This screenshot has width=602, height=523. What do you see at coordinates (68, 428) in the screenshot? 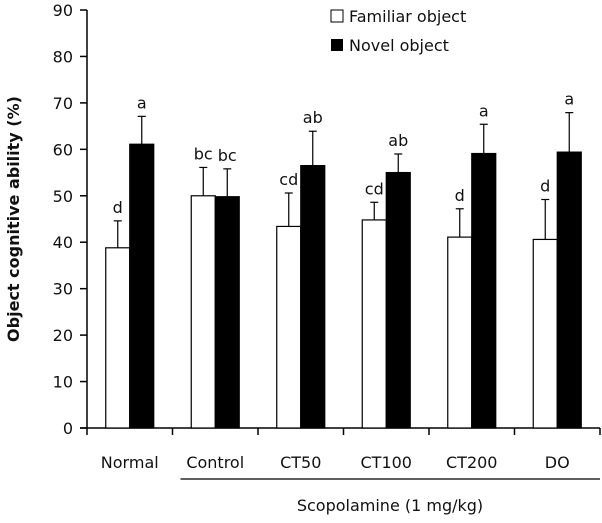
I see `y-tick-label: 0` at bounding box center [68, 428].